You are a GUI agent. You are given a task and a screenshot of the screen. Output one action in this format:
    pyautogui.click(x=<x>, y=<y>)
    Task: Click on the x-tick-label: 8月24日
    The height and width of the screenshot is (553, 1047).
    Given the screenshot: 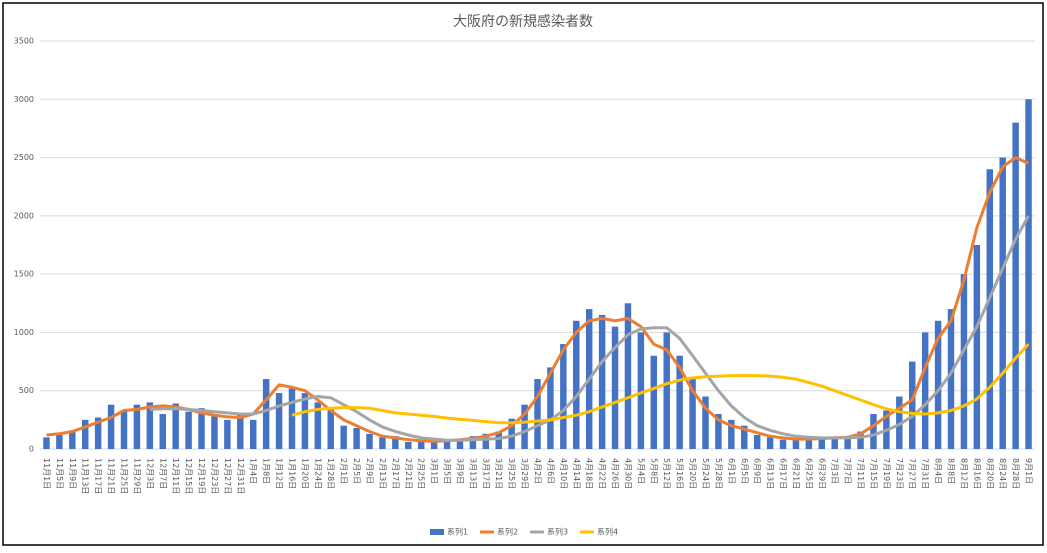 What is the action you would take?
    pyautogui.click(x=1002, y=473)
    